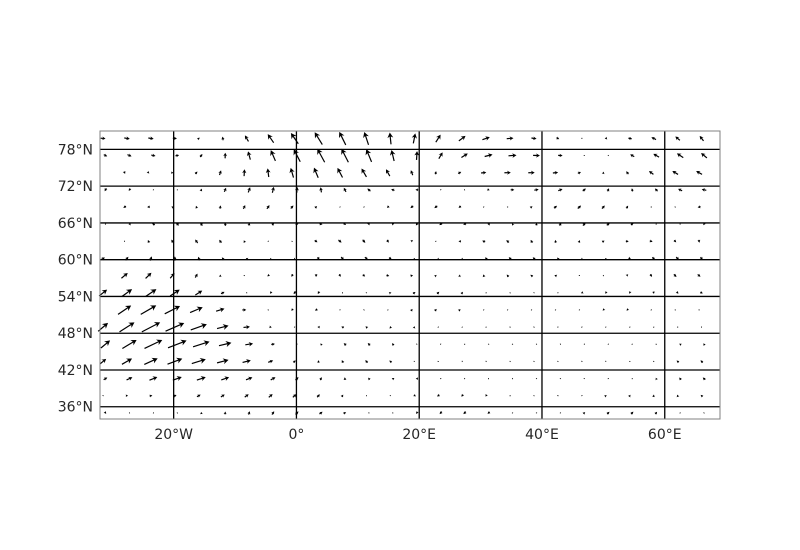 The image size is (800, 550). I want to click on latitude-tick-label: 54°N, so click(75, 297).